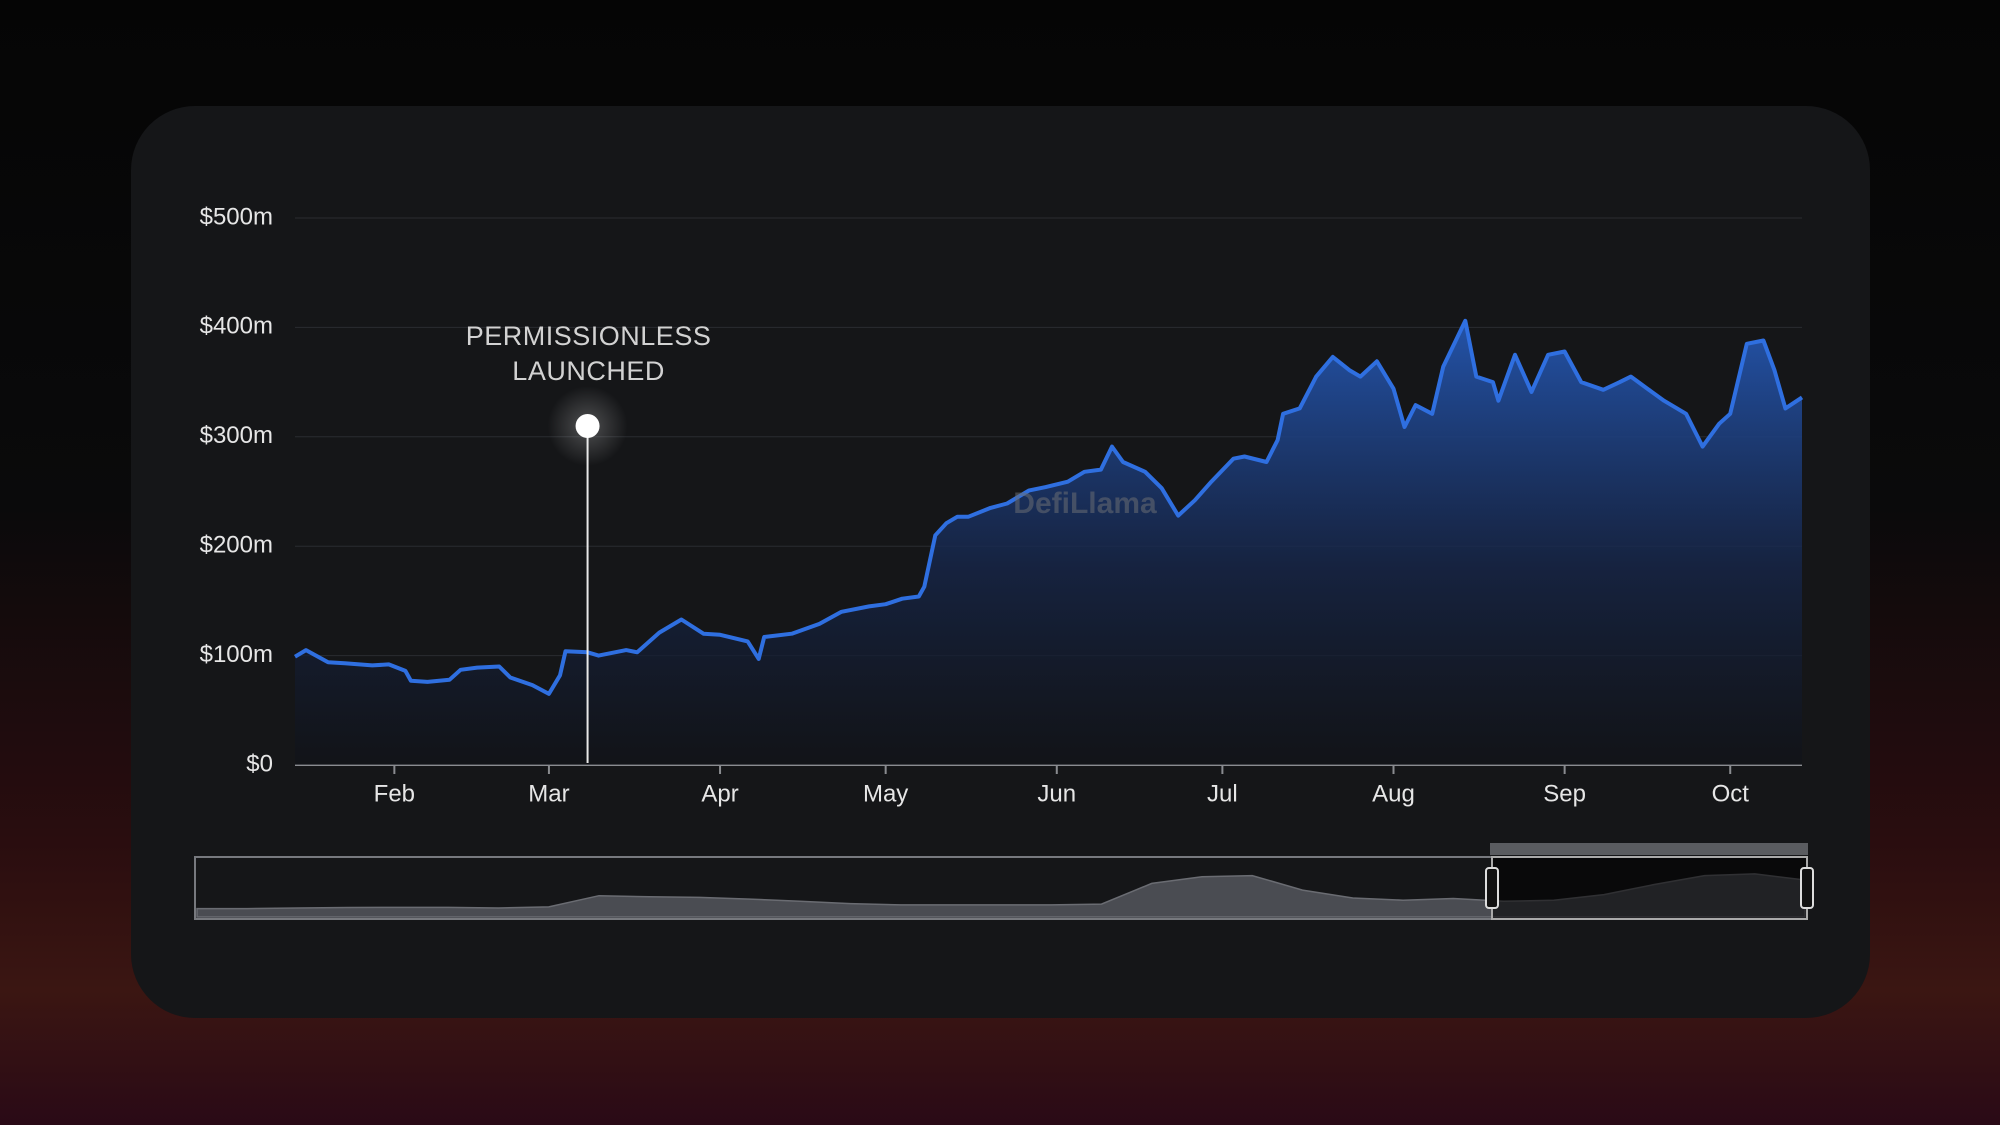 The image size is (2000, 1125). I want to click on navigator-window, so click(1649, 888).